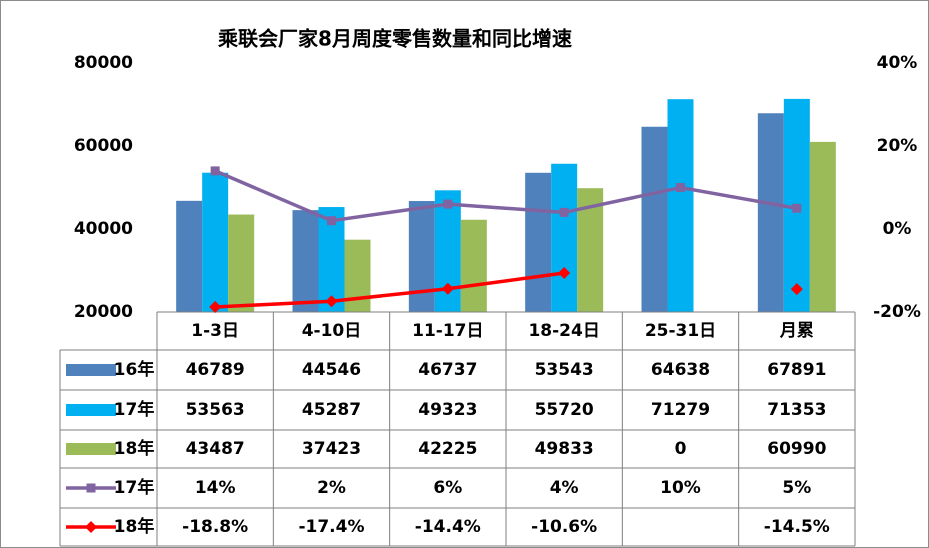  Describe the element at coordinates (680, 370) in the screenshot. I see `table-value: 64638` at that location.